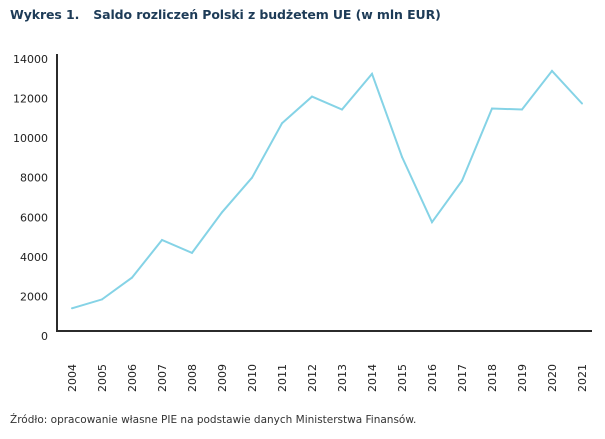 The image size is (605, 439). What do you see at coordinates (552, 378) in the screenshot?
I see `x-tick-label: 2020` at bounding box center [552, 378].